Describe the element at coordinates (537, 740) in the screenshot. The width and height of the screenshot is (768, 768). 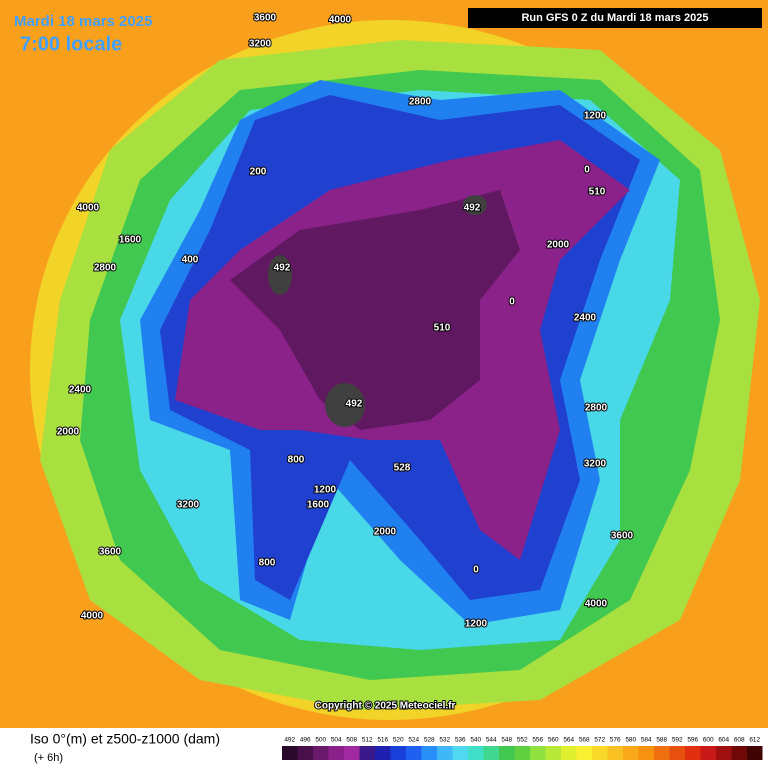
I see `scale-label: 556` at that location.